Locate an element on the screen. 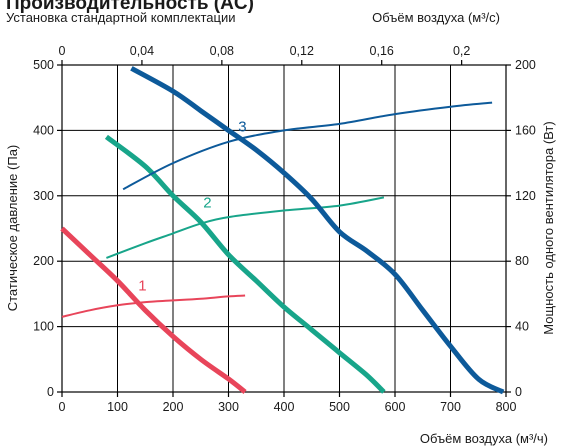 This screenshot has height=447, width=561. series-1-pressure-line is located at coordinates (153, 310).